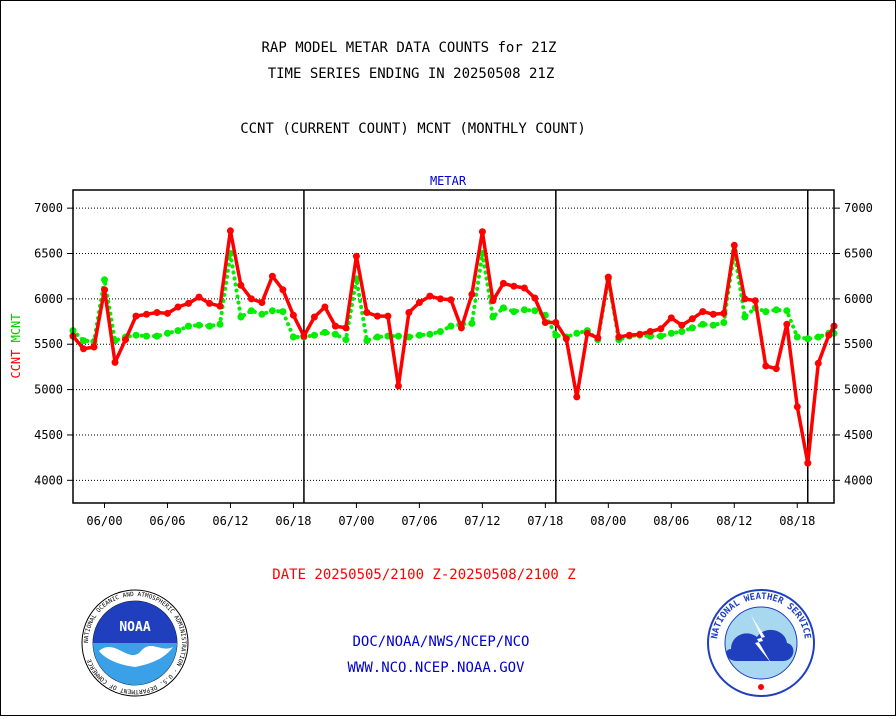  What do you see at coordinates (134, 627) in the screenshot?
I see `noaa-center-text: NOAA` at bounding box center [134, 627].